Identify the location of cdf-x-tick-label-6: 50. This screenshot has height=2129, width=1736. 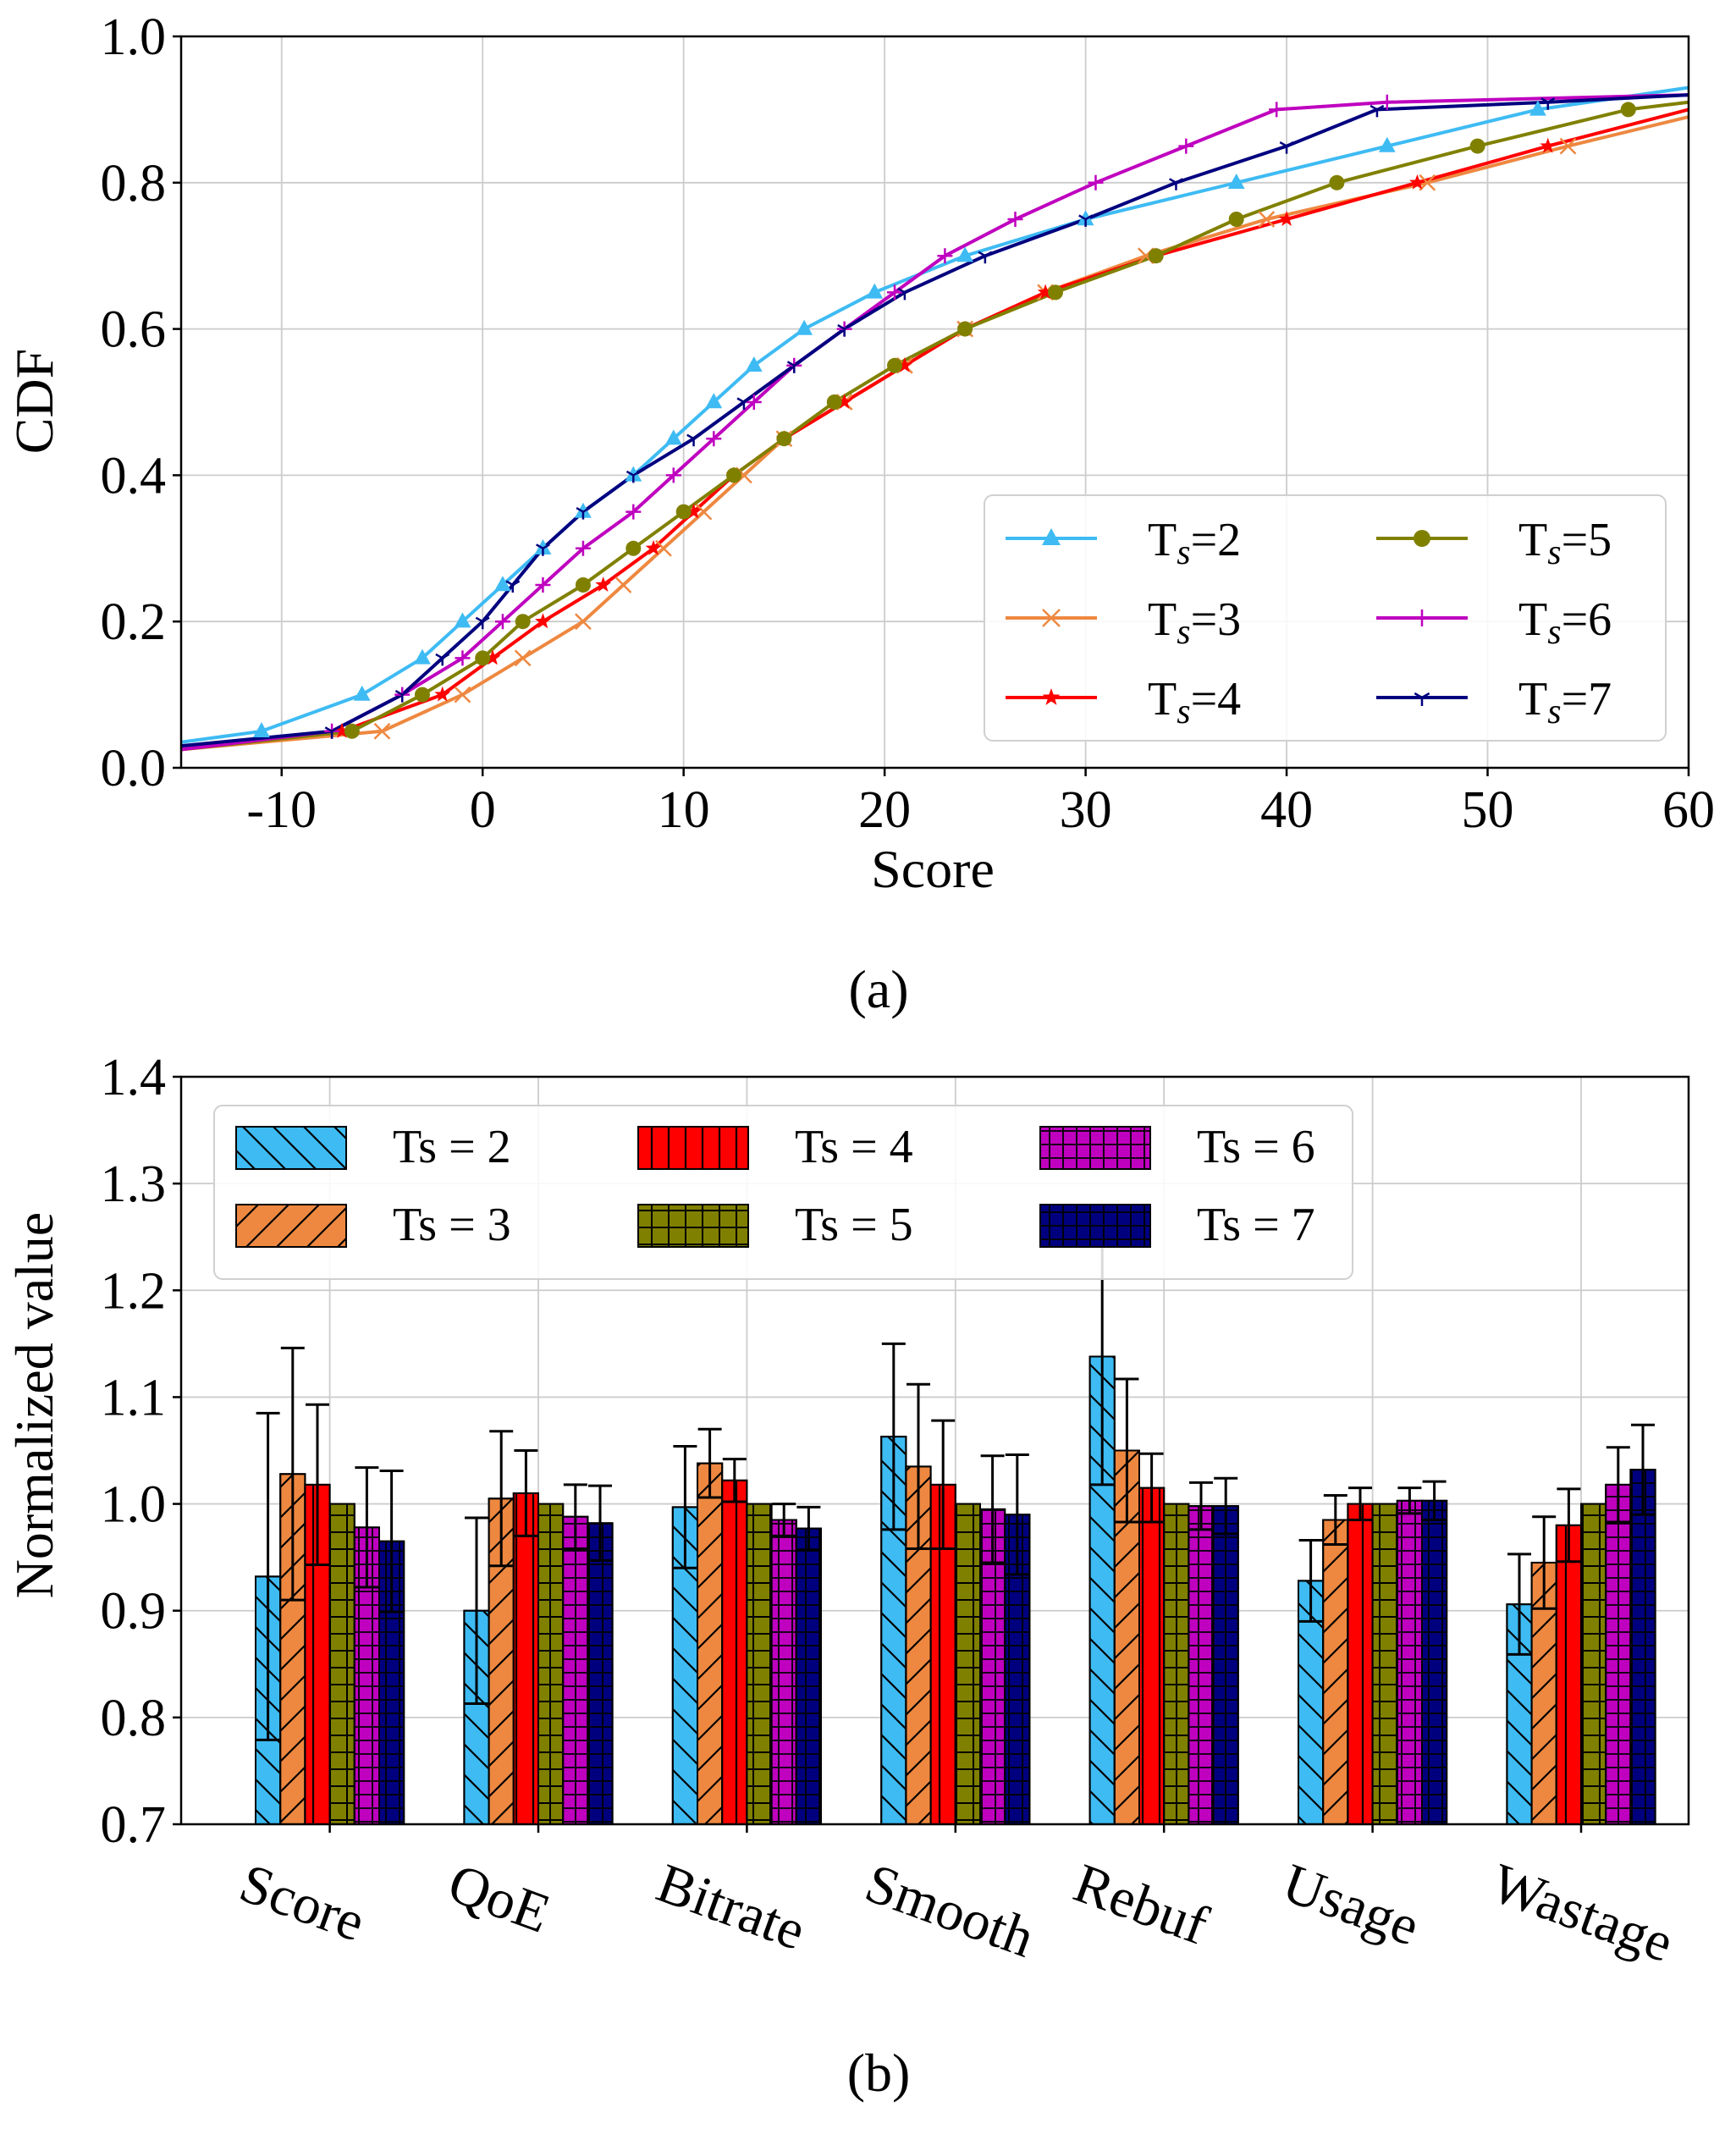
(1488, 810).